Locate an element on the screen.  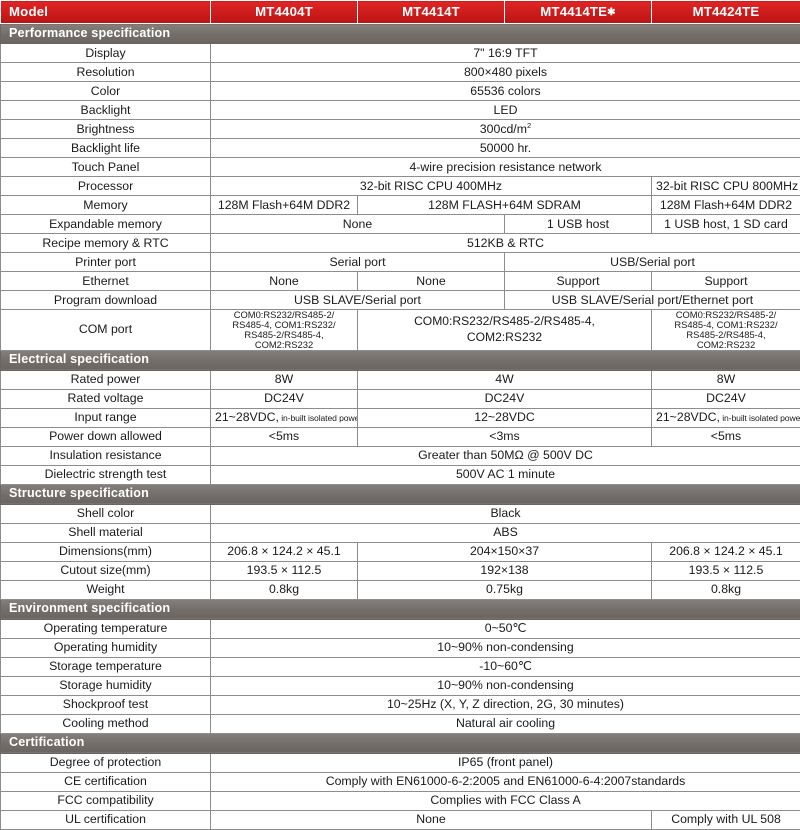
section-header-row: Performance specification is located at coordinates (400, 34).